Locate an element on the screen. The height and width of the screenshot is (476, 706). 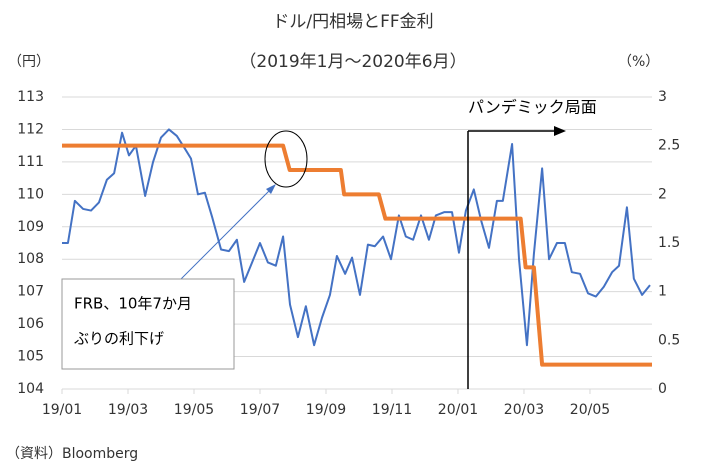
chart-subtitle: （2019年1月～2020年6月） is located at coordinates (352, 62).